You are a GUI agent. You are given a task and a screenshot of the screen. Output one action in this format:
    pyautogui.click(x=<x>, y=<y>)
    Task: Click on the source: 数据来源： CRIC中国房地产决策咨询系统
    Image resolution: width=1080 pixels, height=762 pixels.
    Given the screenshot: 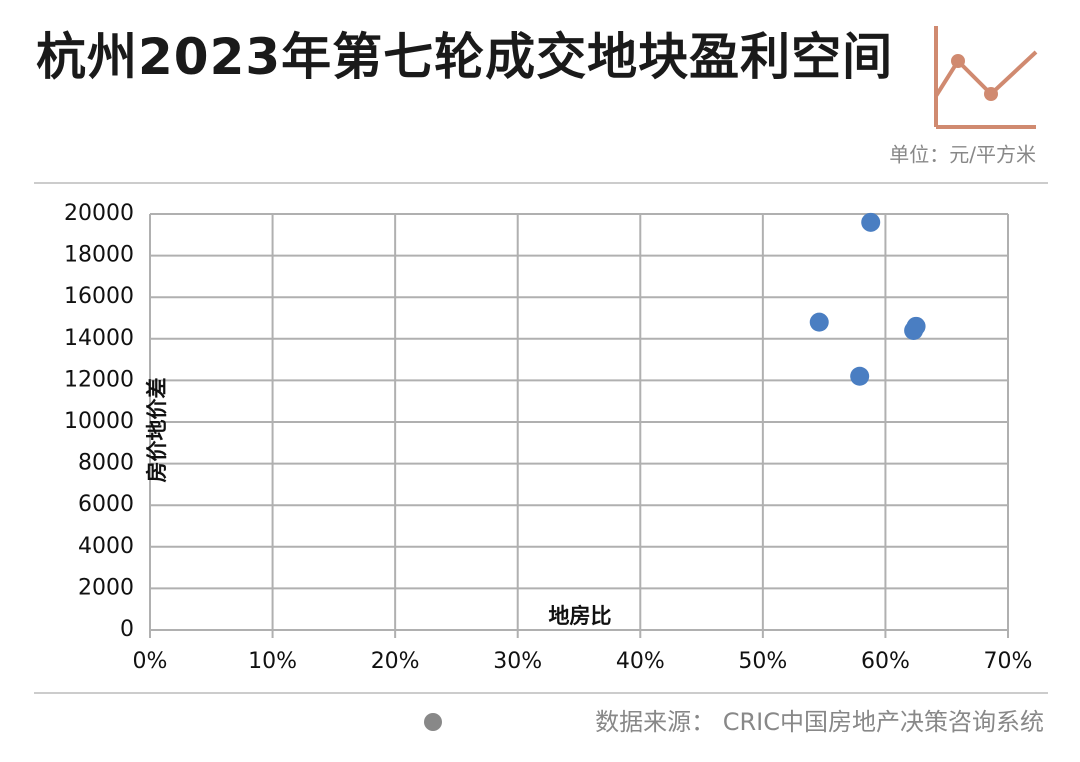 What is the action you would take?
    pyautogui.click(x=819, y=722)
    